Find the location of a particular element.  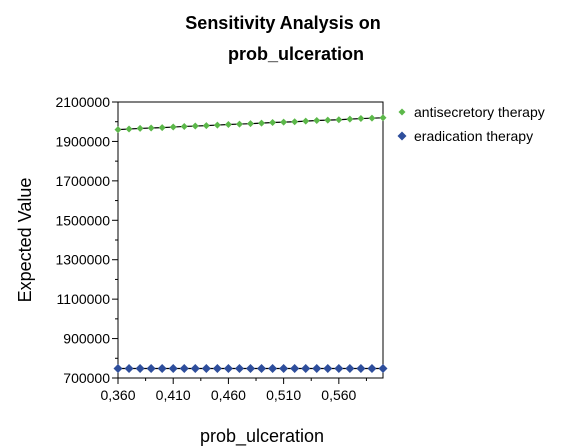

x-tick-label: 0,460 is located at coordinates (228, 395).